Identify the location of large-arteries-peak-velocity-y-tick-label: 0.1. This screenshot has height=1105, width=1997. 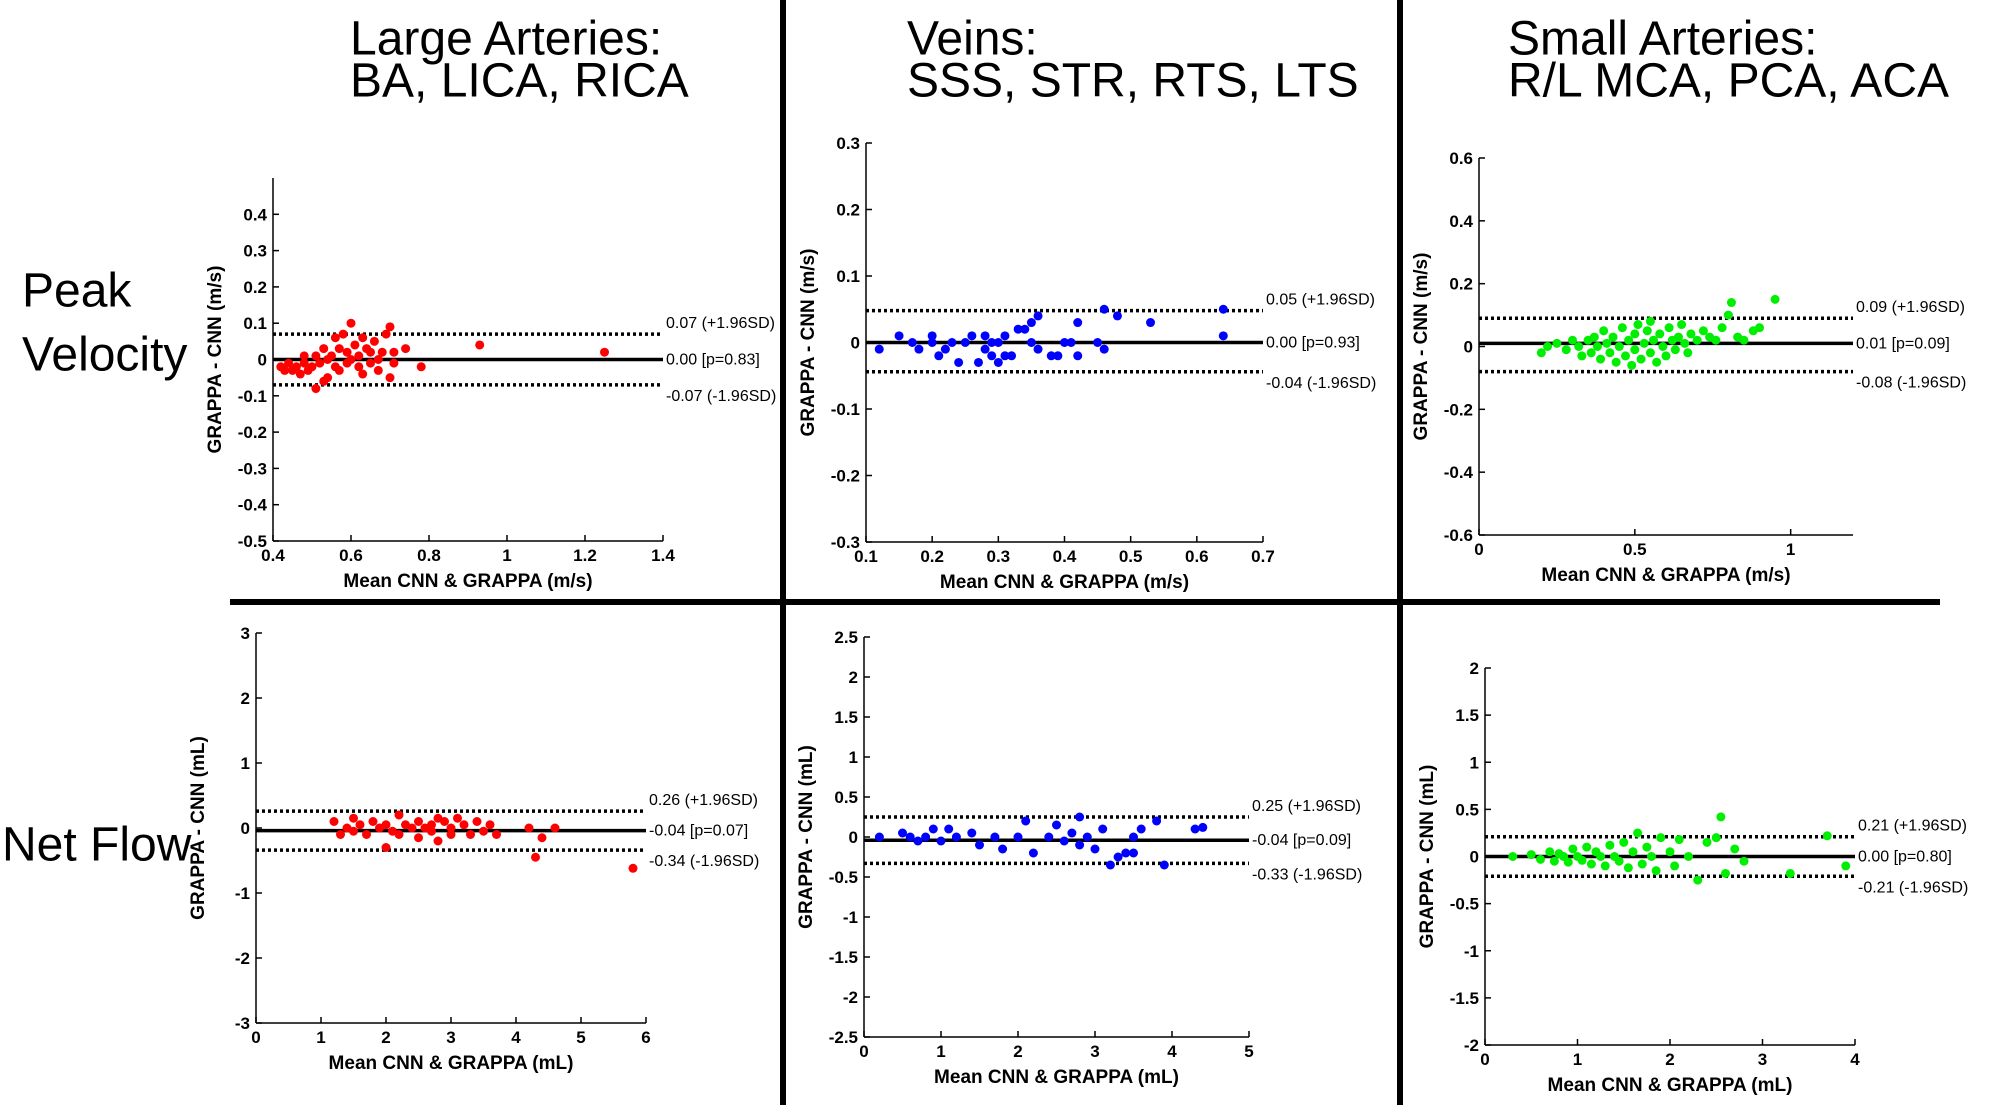
(255, 323).